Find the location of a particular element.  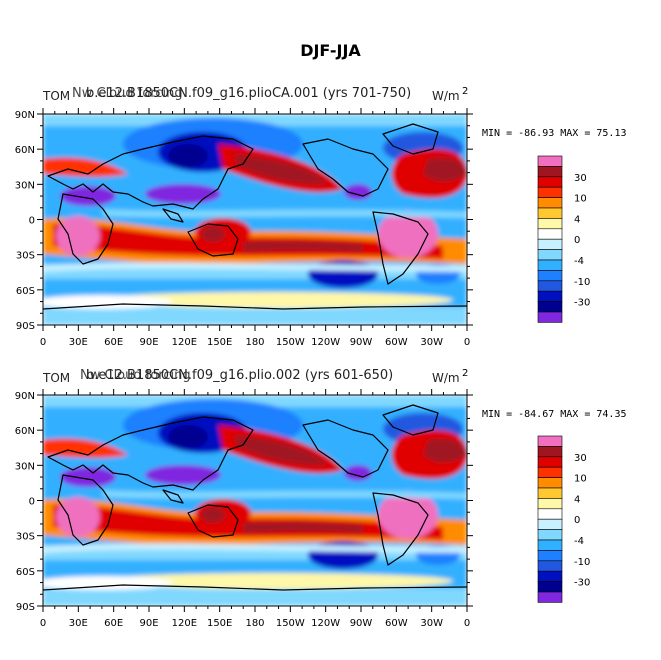

panel-min-max: MIN = -84.67 MAX = 74.35 is located at coordinates (554, 414).